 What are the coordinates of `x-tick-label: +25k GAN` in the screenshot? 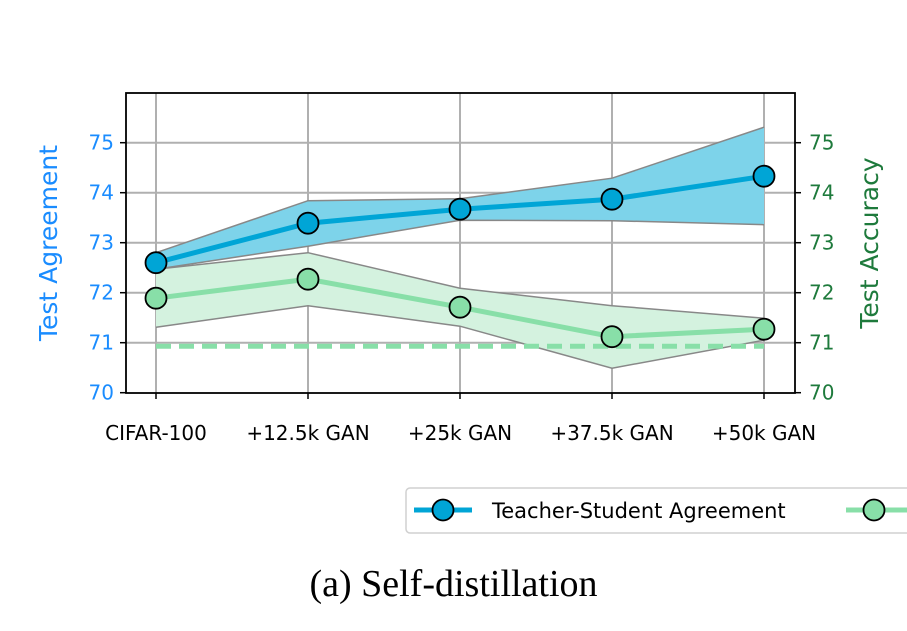 It's located at (460, 433).